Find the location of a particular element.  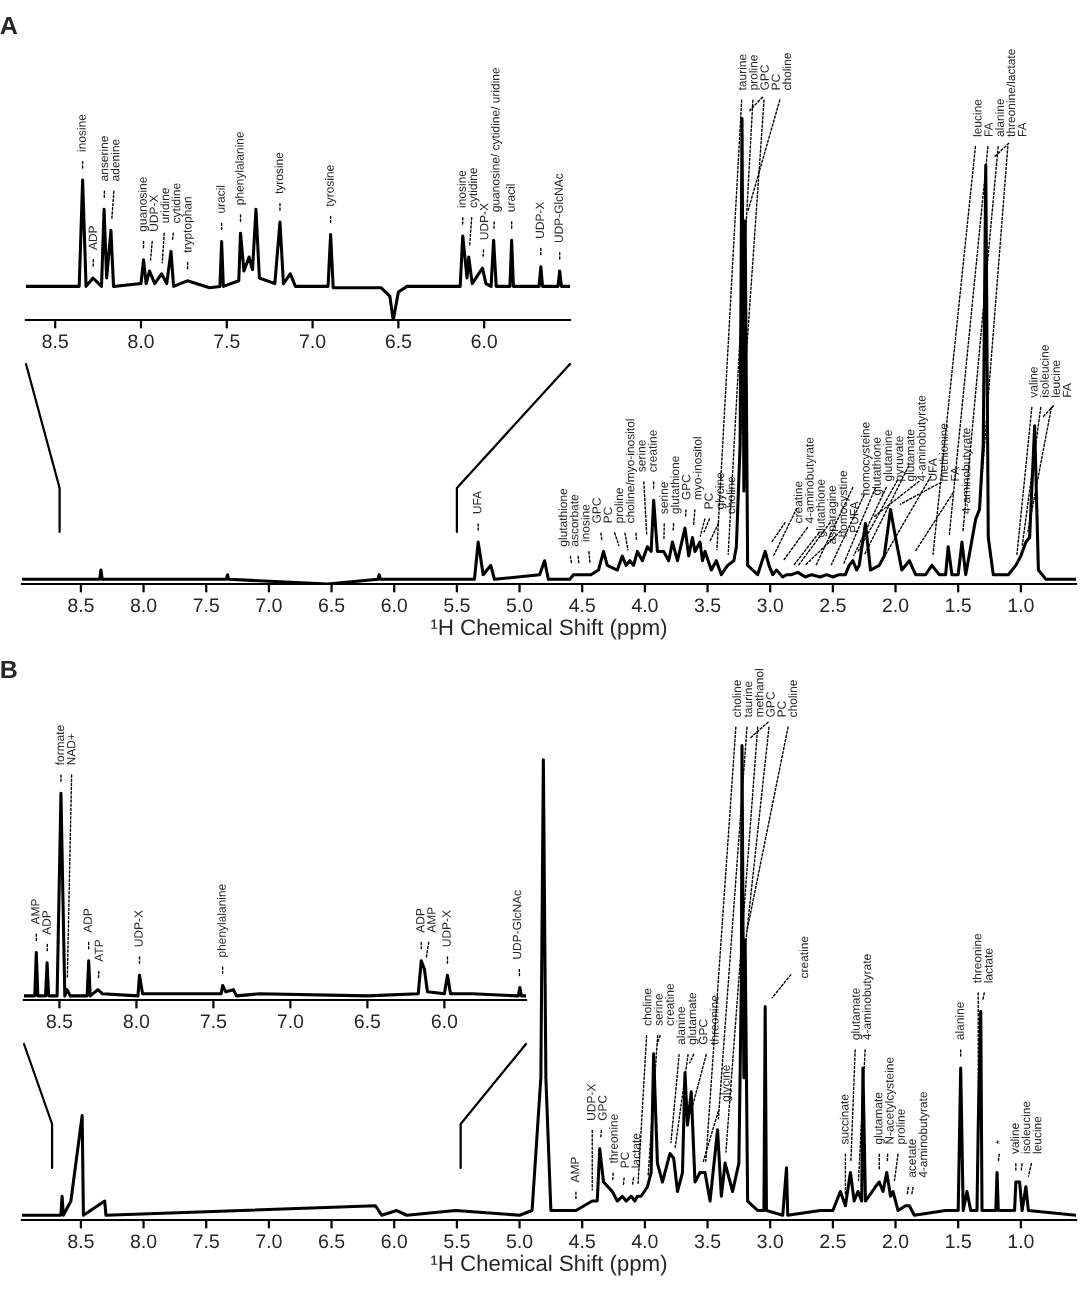

chart-title: A is located at coordinates (9, 25).